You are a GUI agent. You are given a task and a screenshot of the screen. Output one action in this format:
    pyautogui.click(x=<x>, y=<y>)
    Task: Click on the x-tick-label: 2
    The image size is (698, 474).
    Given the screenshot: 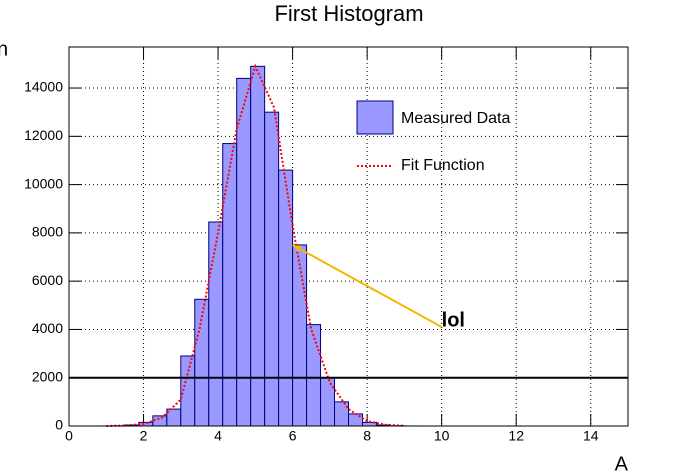 What is the action you would take?
    pyautogui.click(x=144, y=436)
    